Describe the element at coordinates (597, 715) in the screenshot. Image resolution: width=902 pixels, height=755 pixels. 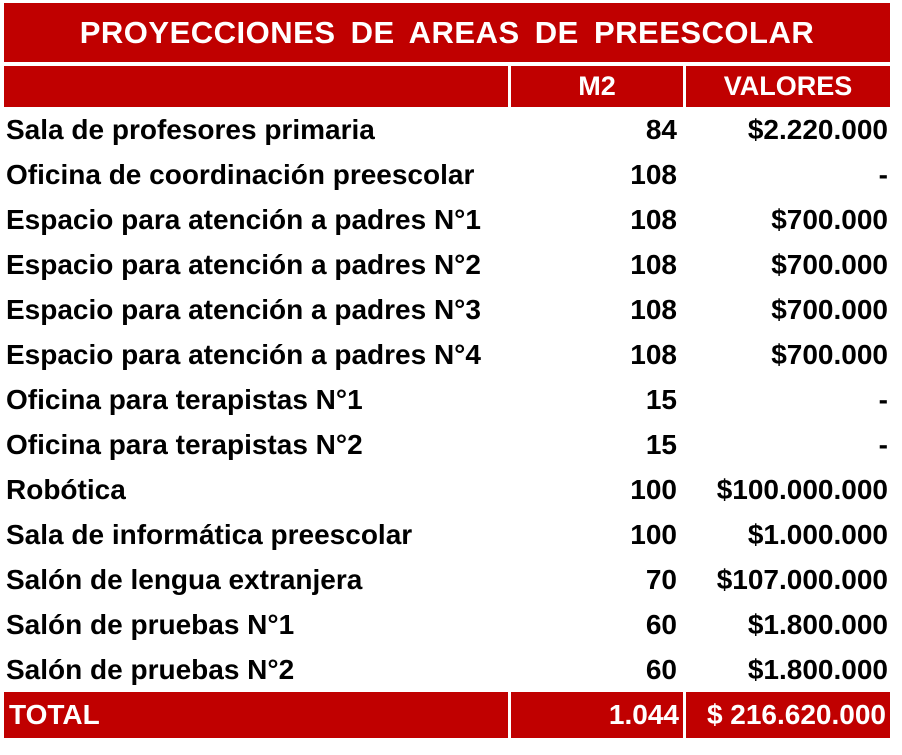
I see `total-m2-value: 1.044` at that location.